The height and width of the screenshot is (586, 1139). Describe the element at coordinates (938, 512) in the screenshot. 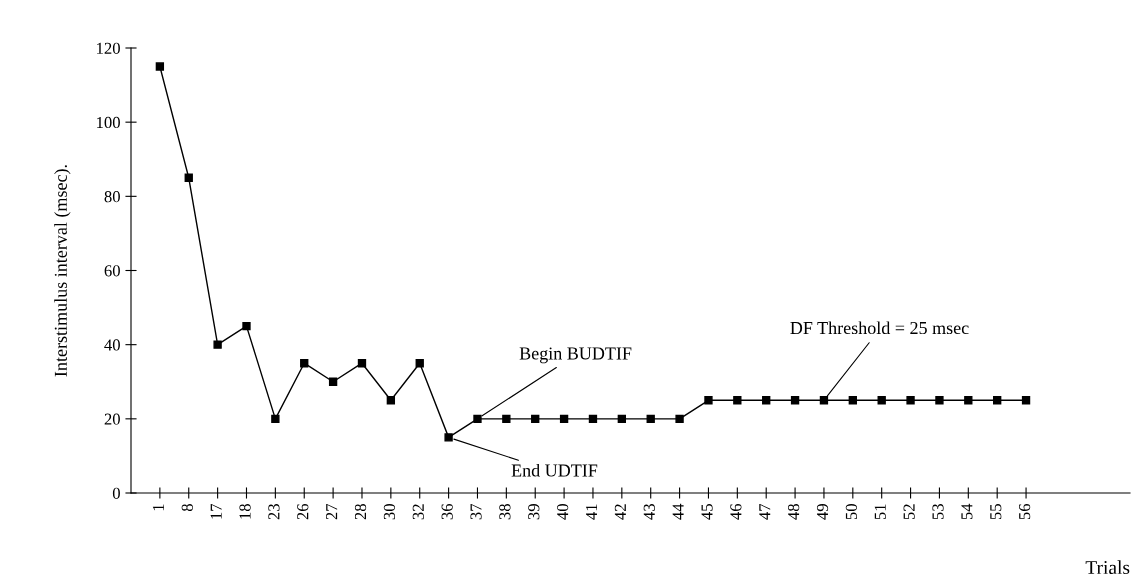

I see `x-tick-label: 53` at that location.